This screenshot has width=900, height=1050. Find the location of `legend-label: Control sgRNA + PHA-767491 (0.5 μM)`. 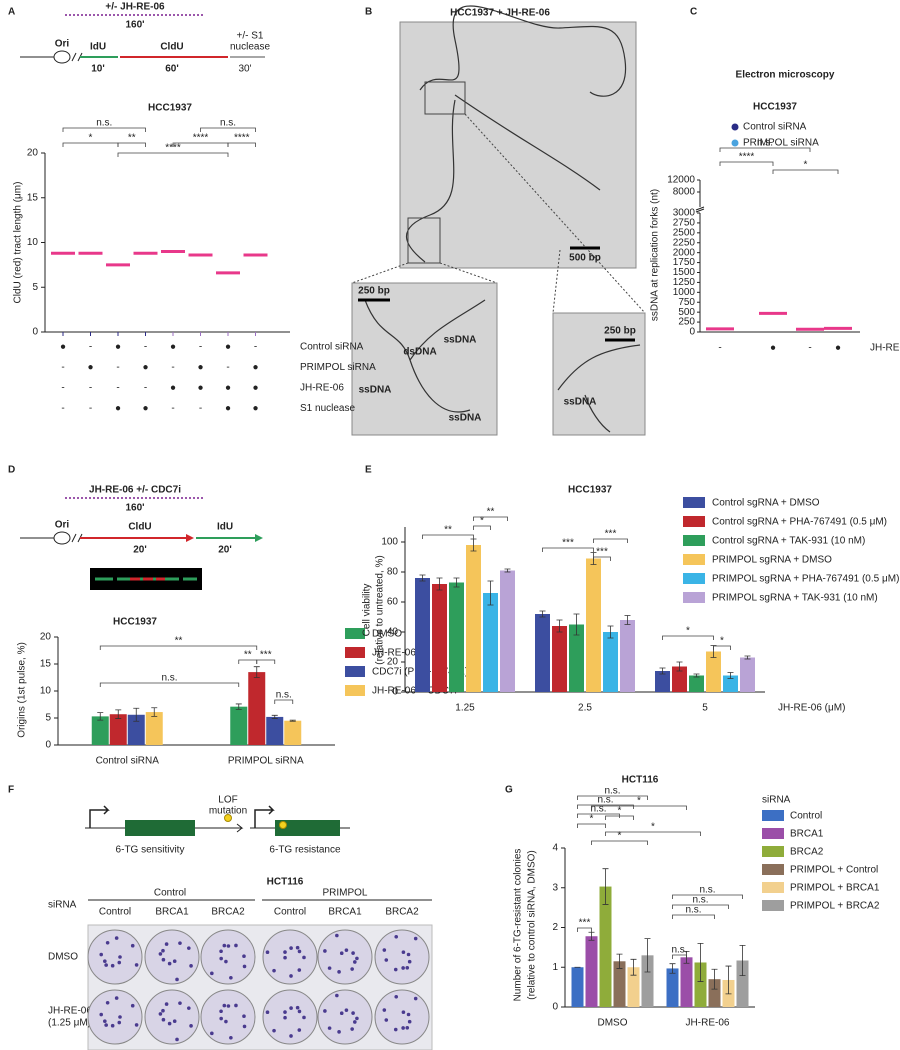

legend-label: Control sgRNA + PHA-767491 (0.5 μM) is located at coordinates (799, 522).